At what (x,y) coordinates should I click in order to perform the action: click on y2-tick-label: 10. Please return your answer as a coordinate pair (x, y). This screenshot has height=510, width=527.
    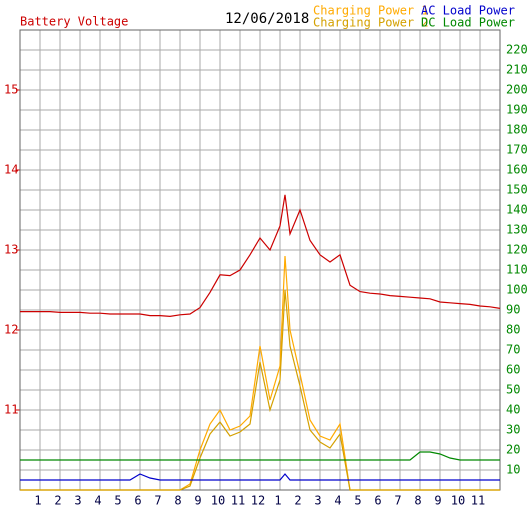
    Looking at the image, I should click on (513, 470).